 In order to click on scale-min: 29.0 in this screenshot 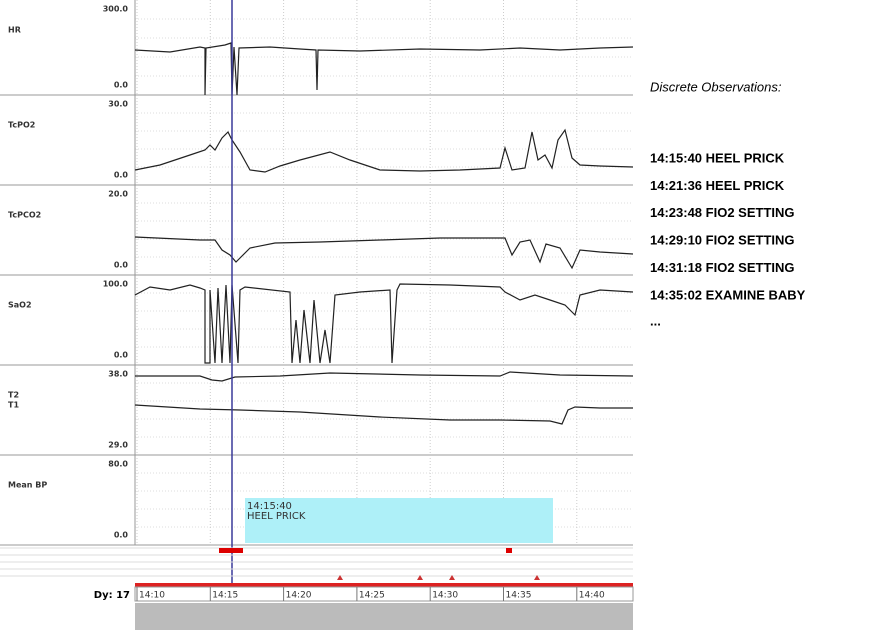, I will do `click(118, 445)`.